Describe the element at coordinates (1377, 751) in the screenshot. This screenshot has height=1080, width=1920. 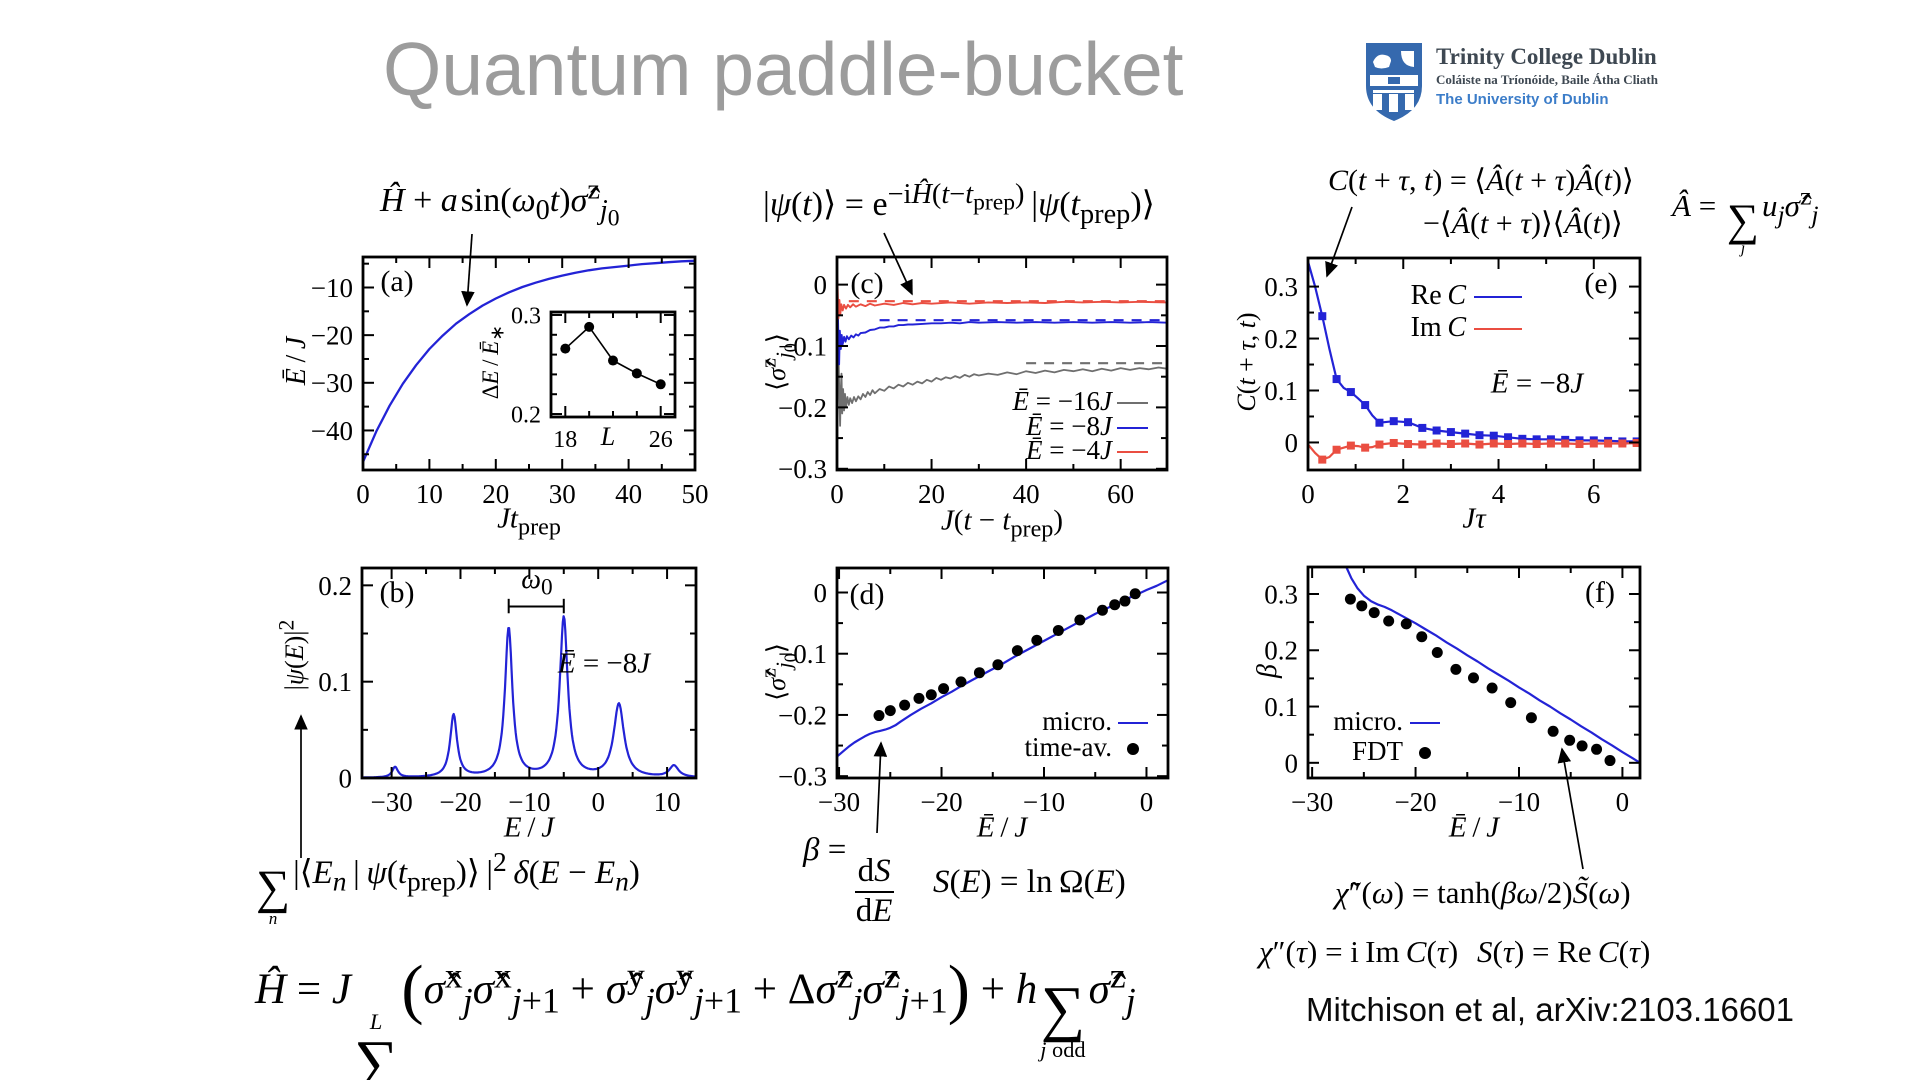
I see `legend-f-label: FDT` at that location.